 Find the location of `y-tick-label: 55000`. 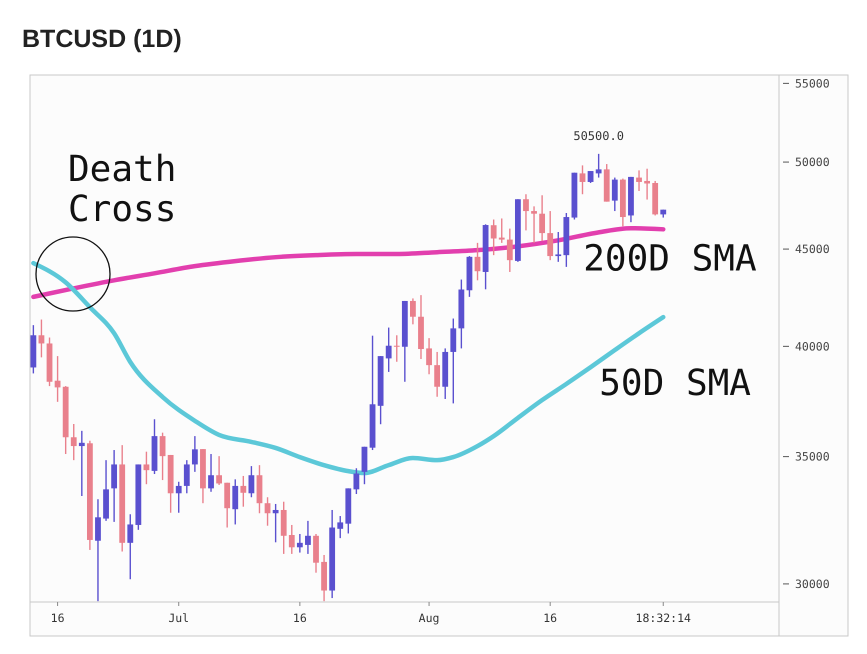

y-tick-label: 55000 is located at coordinates (812, 83).